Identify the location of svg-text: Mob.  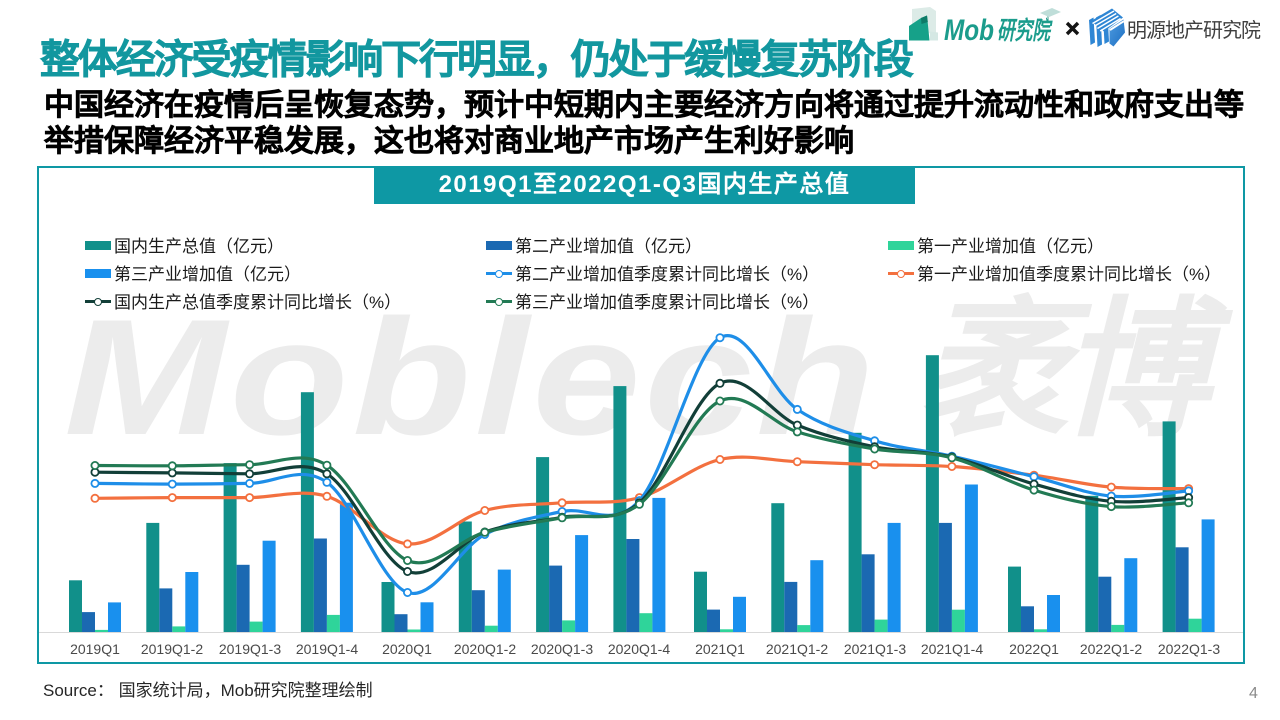
(969, 30).